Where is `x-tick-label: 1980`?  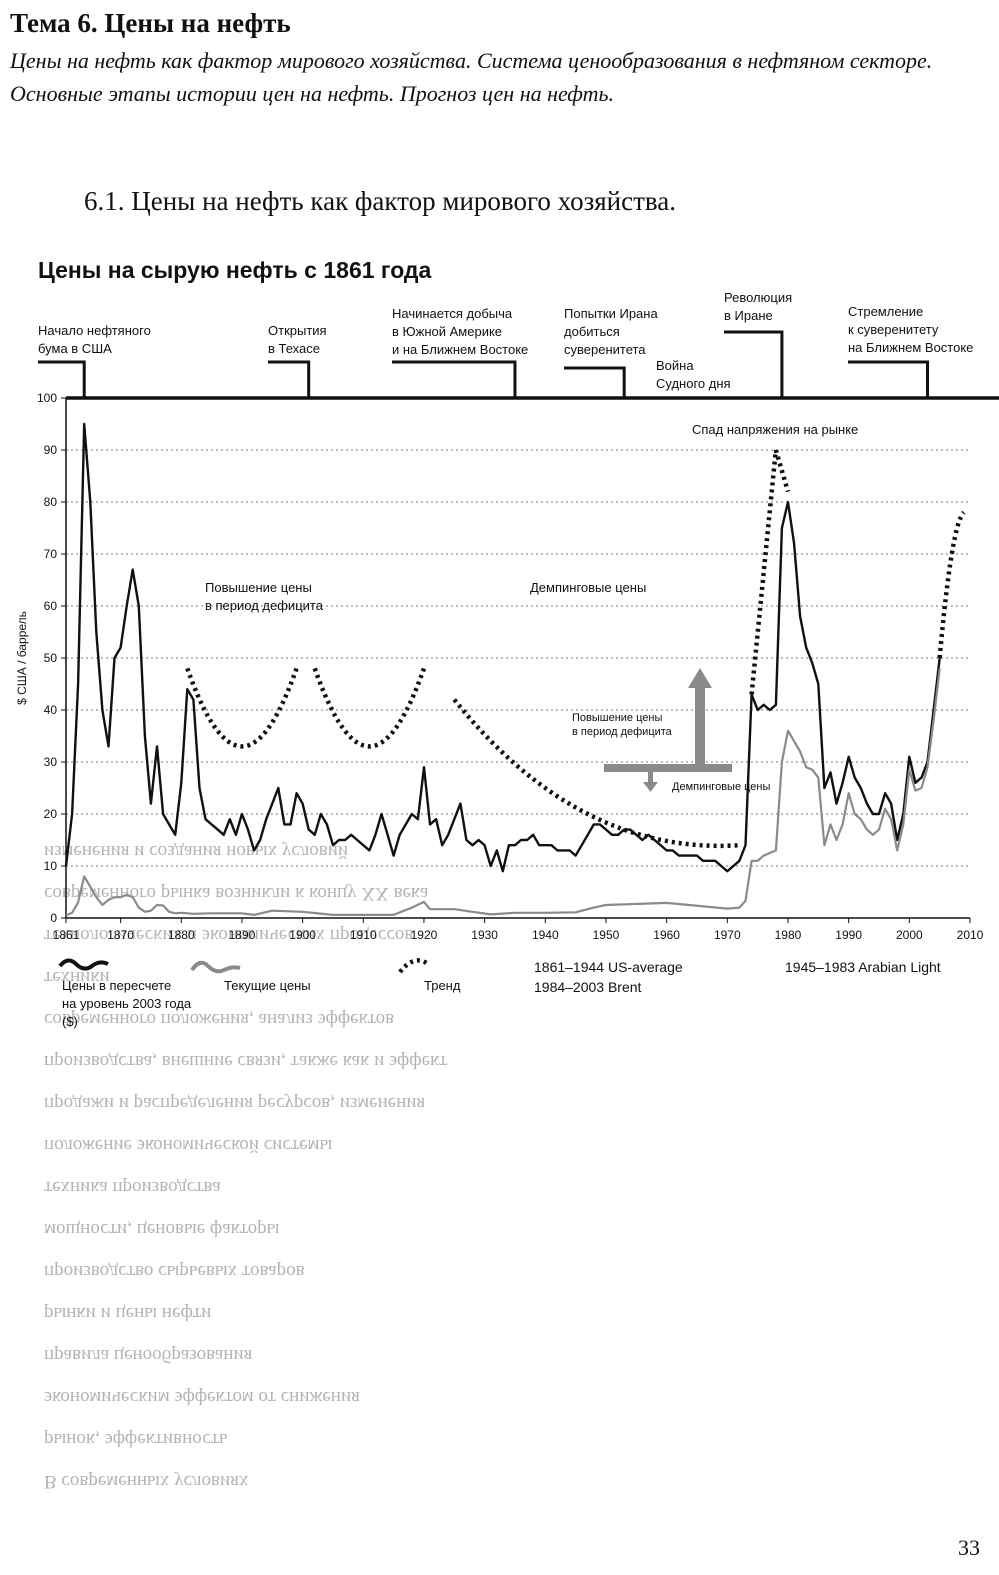 x-tick-label: 1980 is located at coordinates (788, 935).